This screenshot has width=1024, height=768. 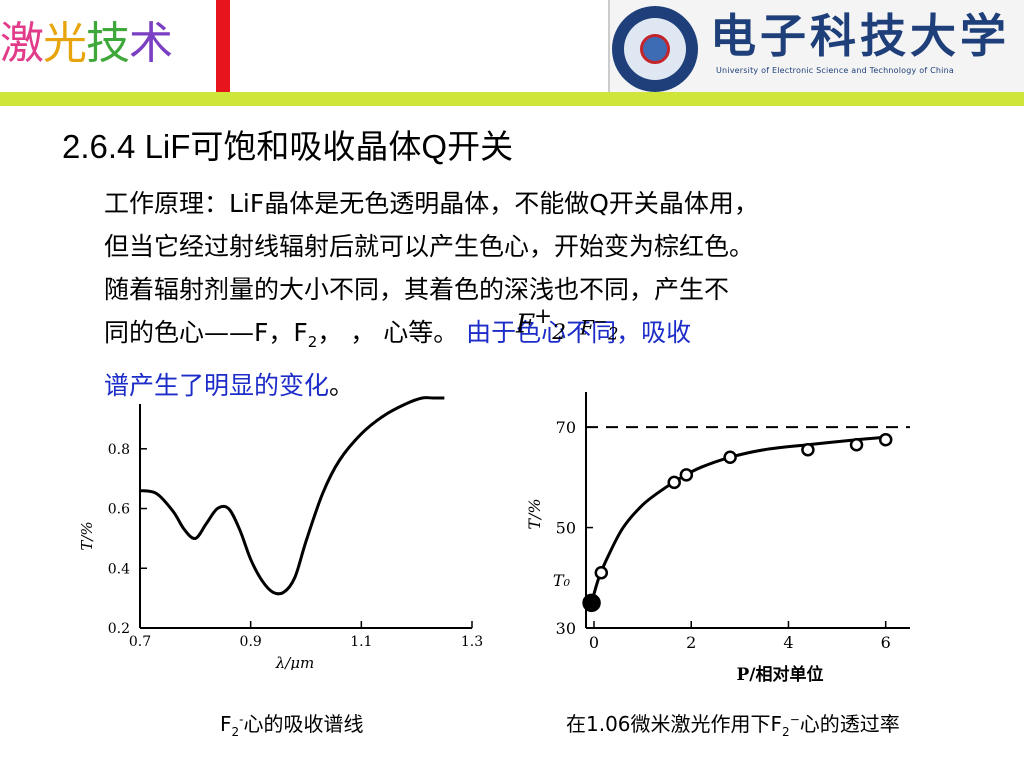 What do you see at coordinates (361, 642) in the screenshot?
I see `x-tick-label: 1.1` at bounding box center [361, 642].